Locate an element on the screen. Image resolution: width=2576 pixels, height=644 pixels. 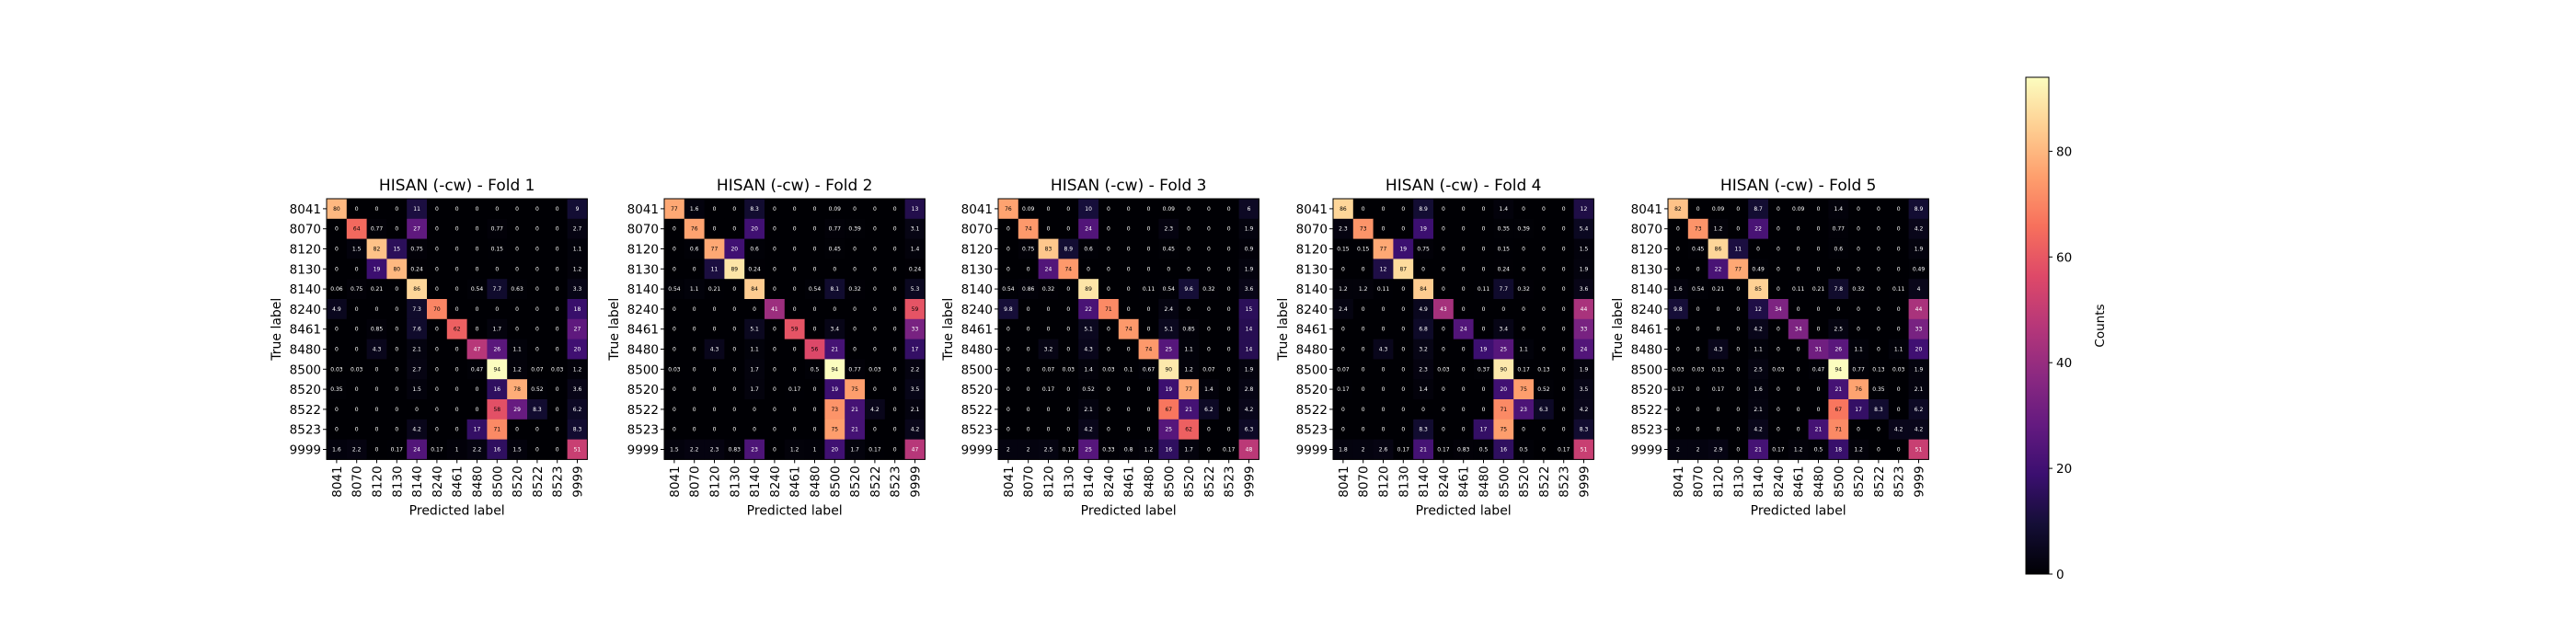
cell-value: 0.13 is located at coordinates (1878, 369).